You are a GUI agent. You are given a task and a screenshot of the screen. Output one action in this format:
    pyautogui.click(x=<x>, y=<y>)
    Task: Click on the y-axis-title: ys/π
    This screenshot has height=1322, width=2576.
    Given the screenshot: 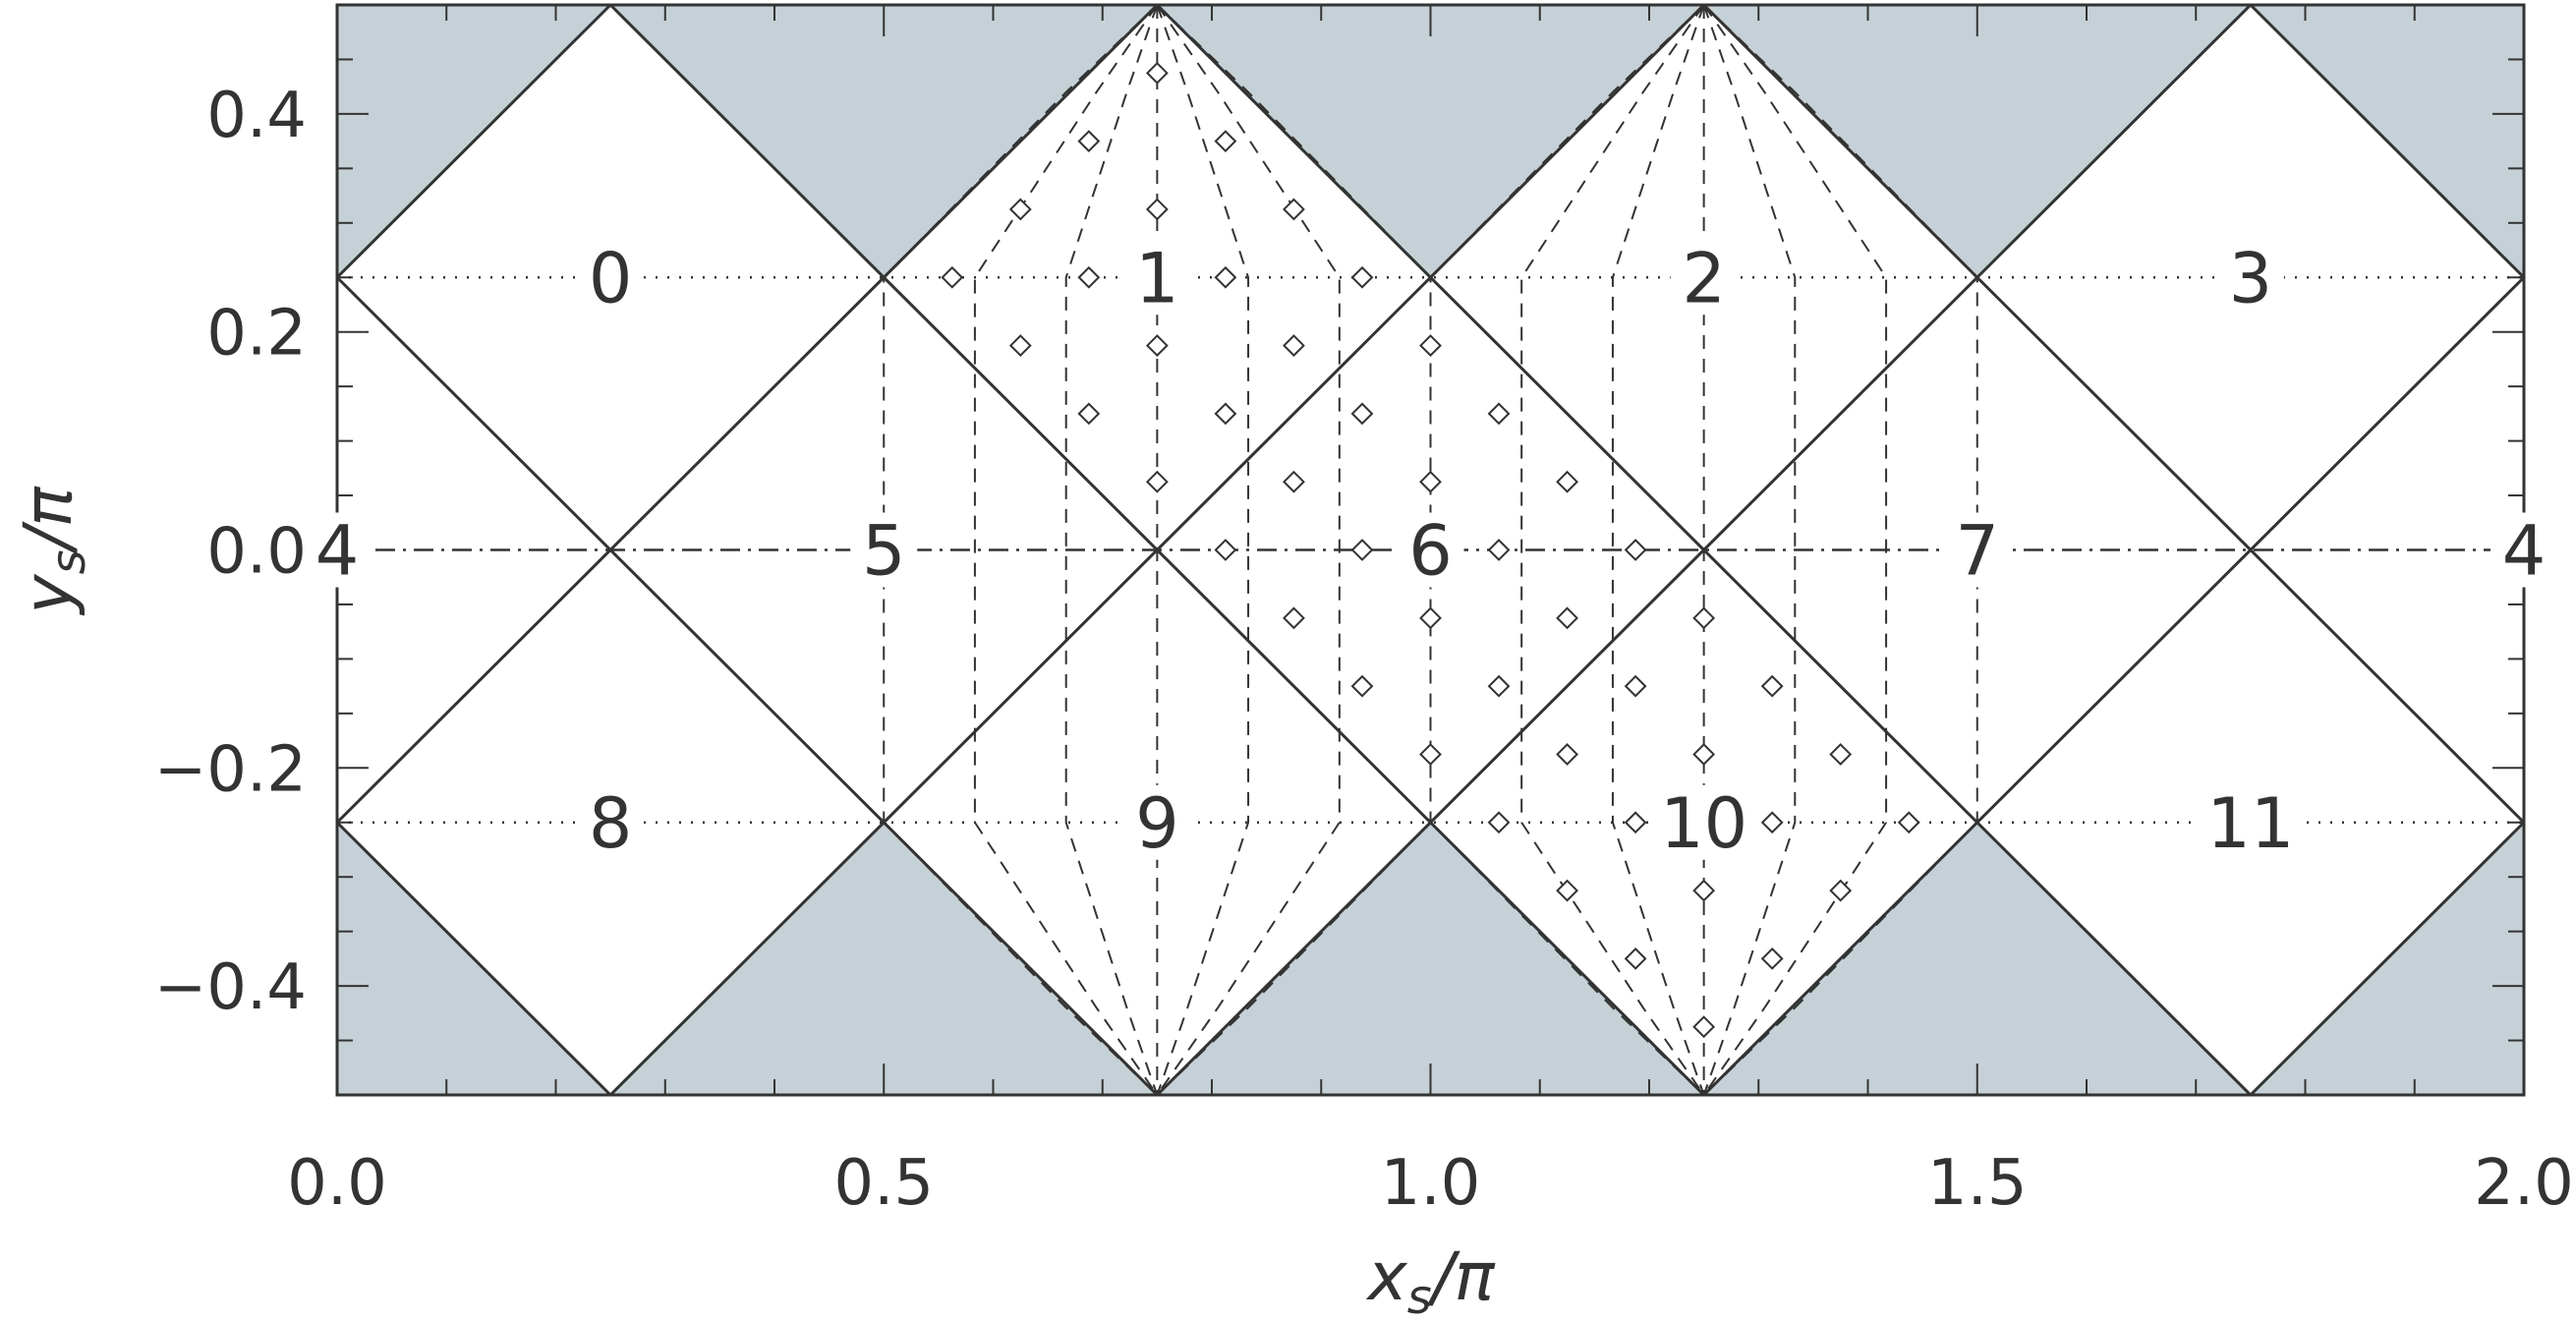 What is the action you would take?
    pyautogui.click(x=53, y=550)
    